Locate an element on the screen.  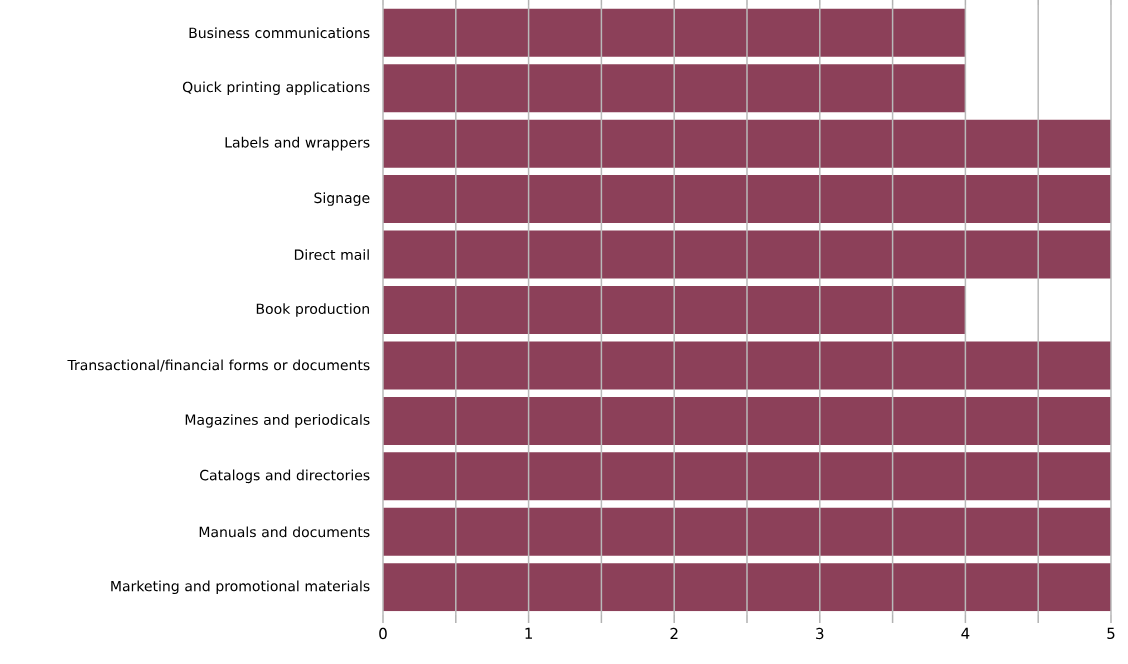
x-tick-label: 4 is located at coordinates (965, 633).